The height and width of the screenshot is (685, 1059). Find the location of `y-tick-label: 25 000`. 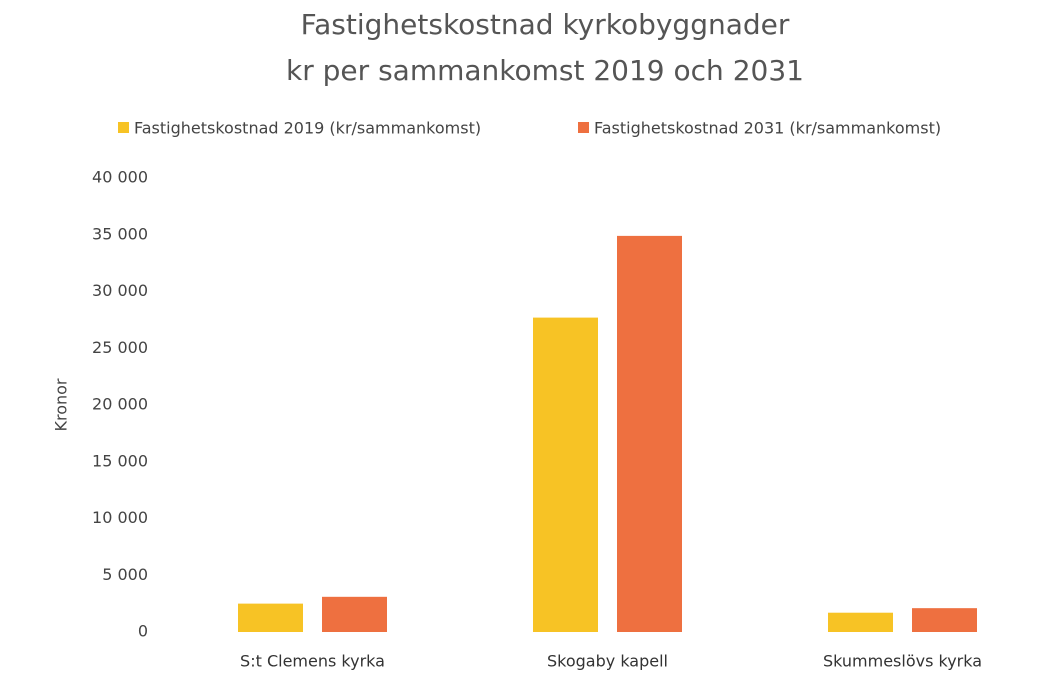

y-tick-label: 25 000 is located at coordinates (120, 347).